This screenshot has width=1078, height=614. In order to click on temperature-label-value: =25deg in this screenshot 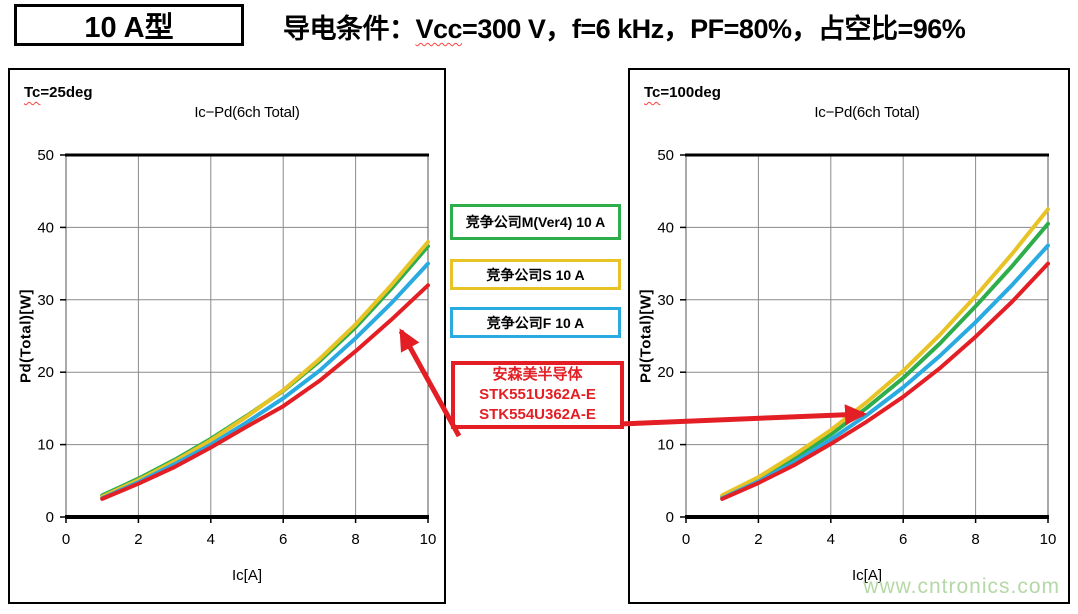, I will do `click(66, 92)`.